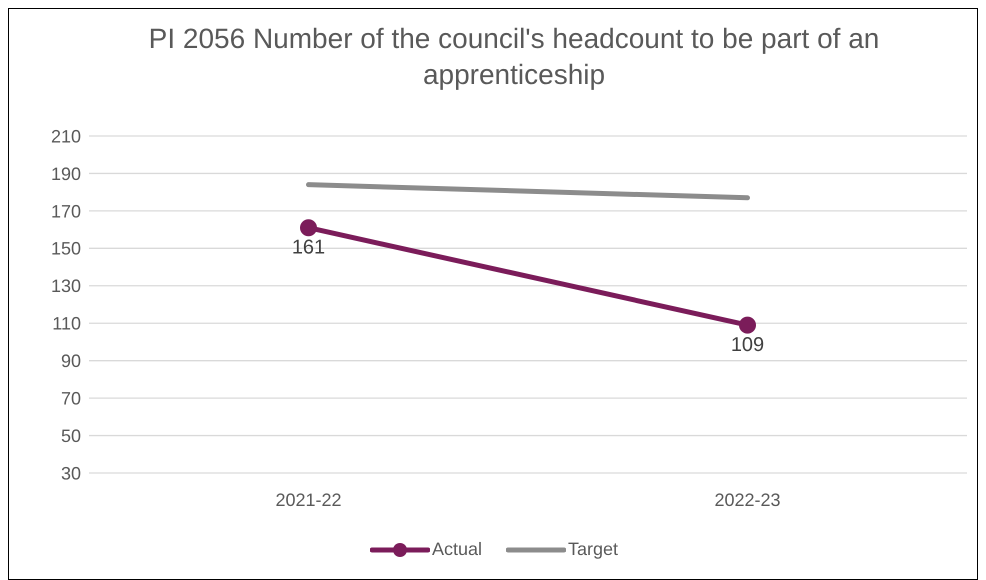  What do you see at coordinates (747, 500) in the screenshot?
I see `x-tick-label: 2022-23` at bounding box center [747, 500].